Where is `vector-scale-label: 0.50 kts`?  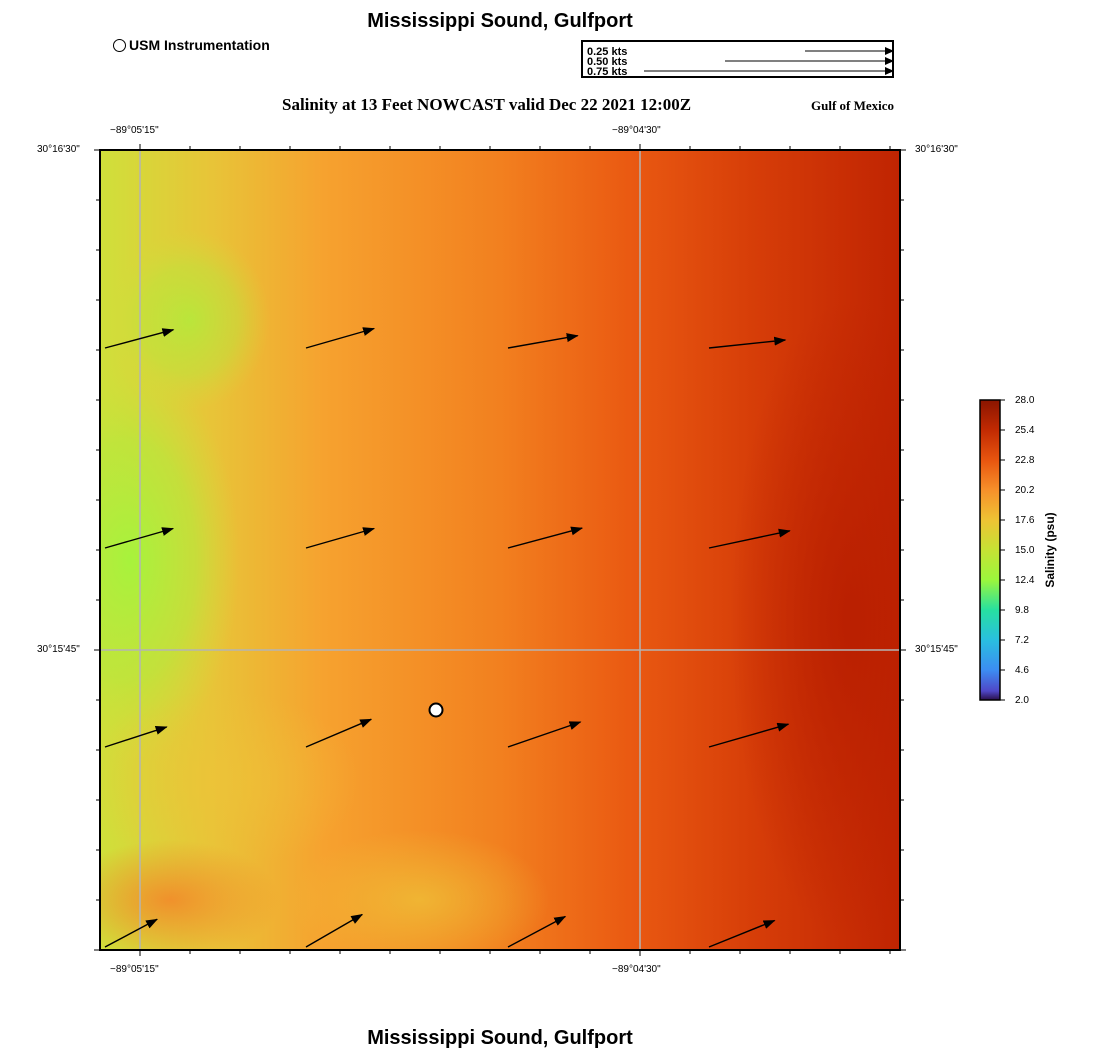
vector-scale-label: 0.50 kts is located at coordinates (607, 62).